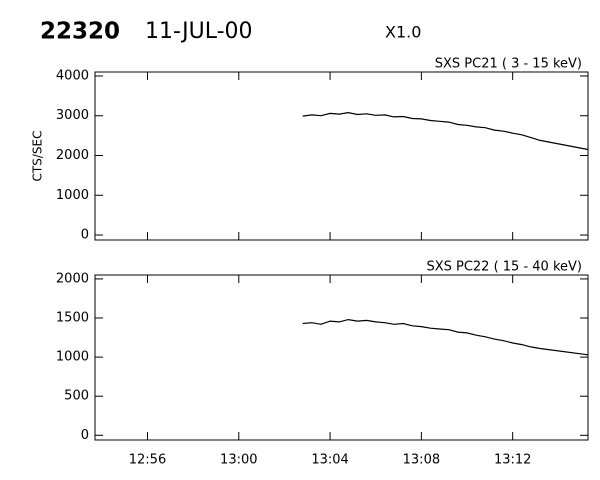 This screenshot has height=480, width=600. I want to click on panel-title: SXS PC22 ( 15 - 40 keV), so click(504, 267).